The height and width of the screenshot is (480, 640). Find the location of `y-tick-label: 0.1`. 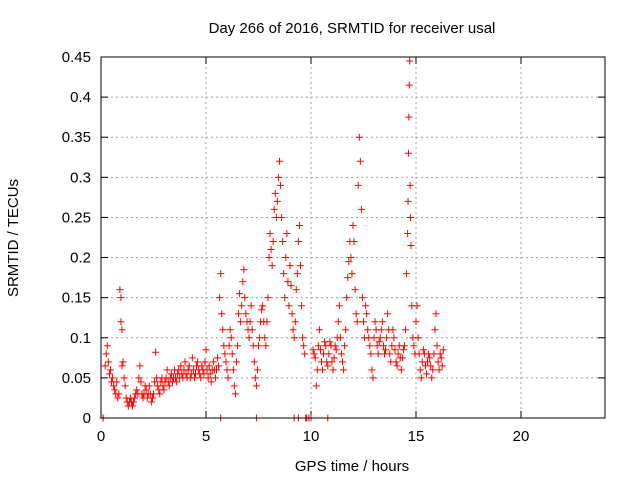

y-tick-label: 0.1 is located at coordinates (80, 338).